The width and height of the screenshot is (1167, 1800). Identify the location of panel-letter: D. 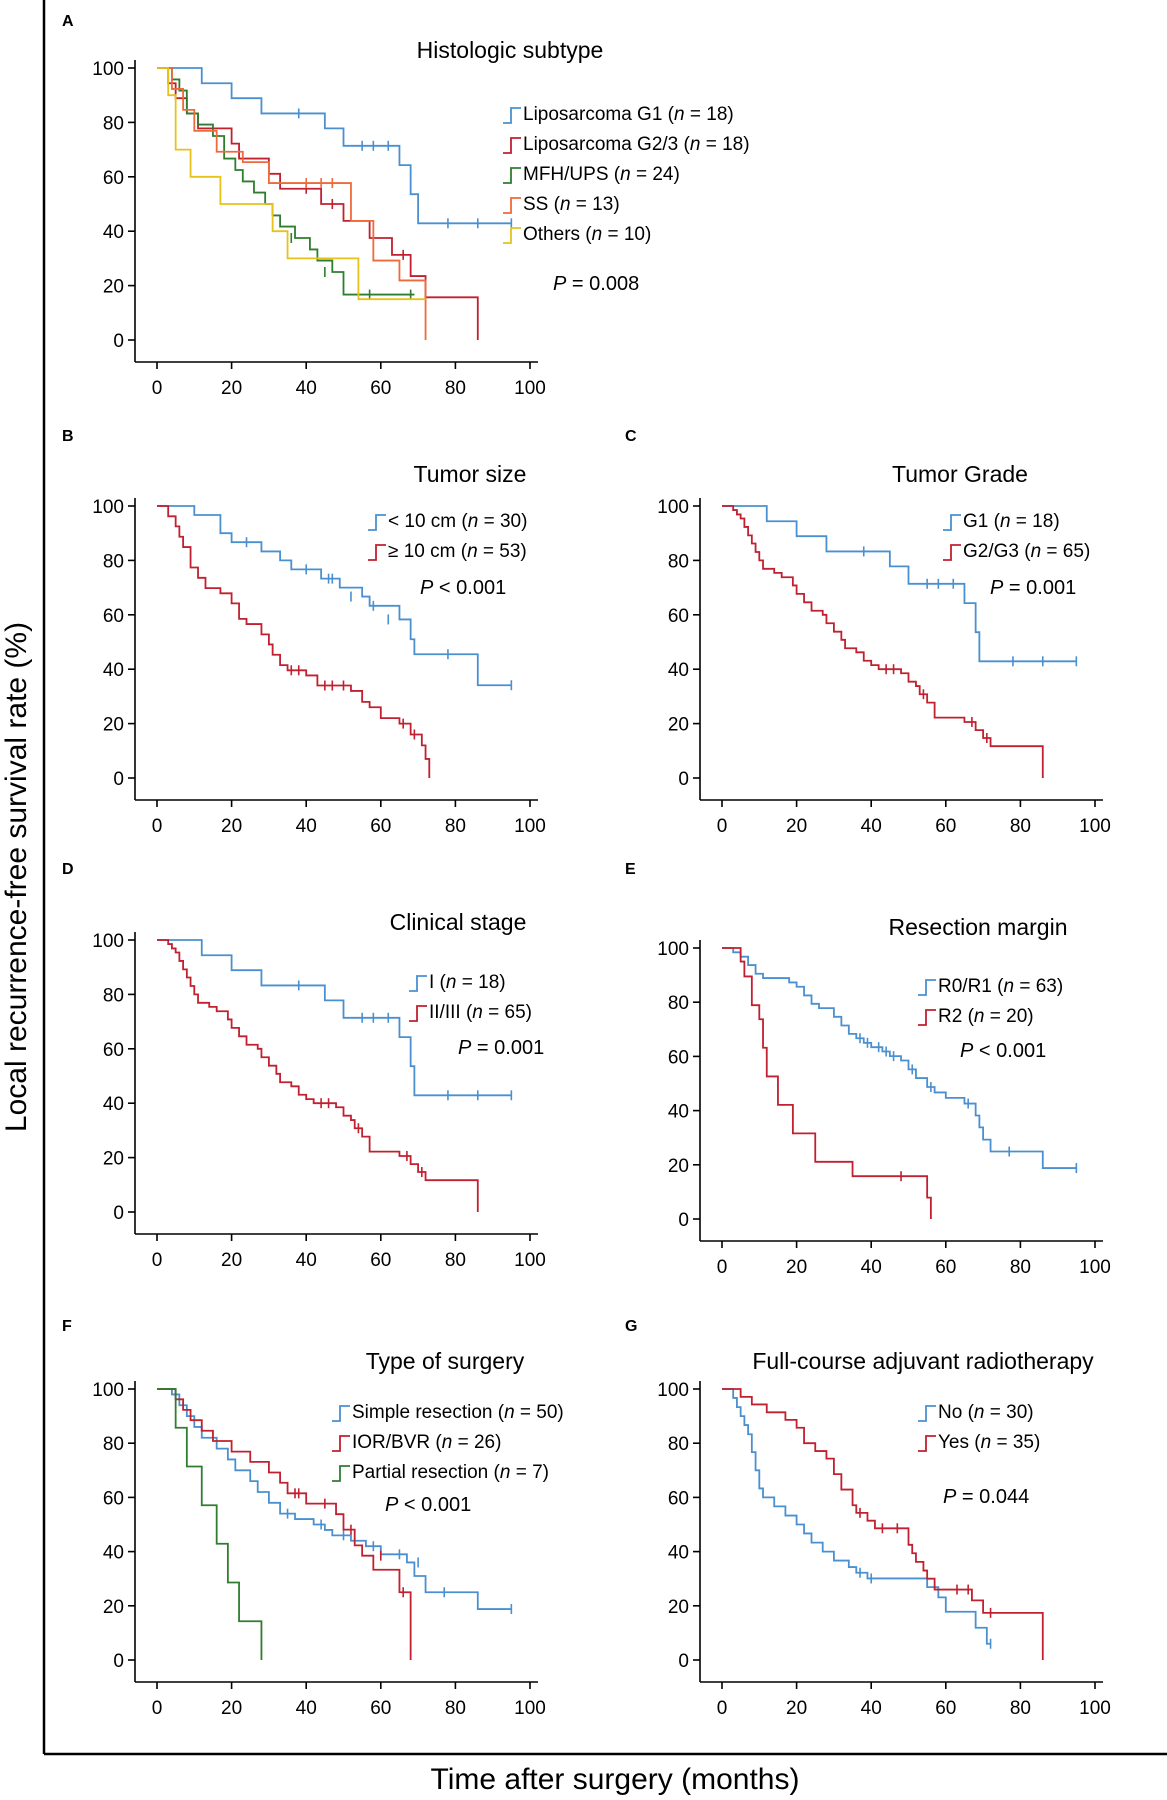
(68, 869).